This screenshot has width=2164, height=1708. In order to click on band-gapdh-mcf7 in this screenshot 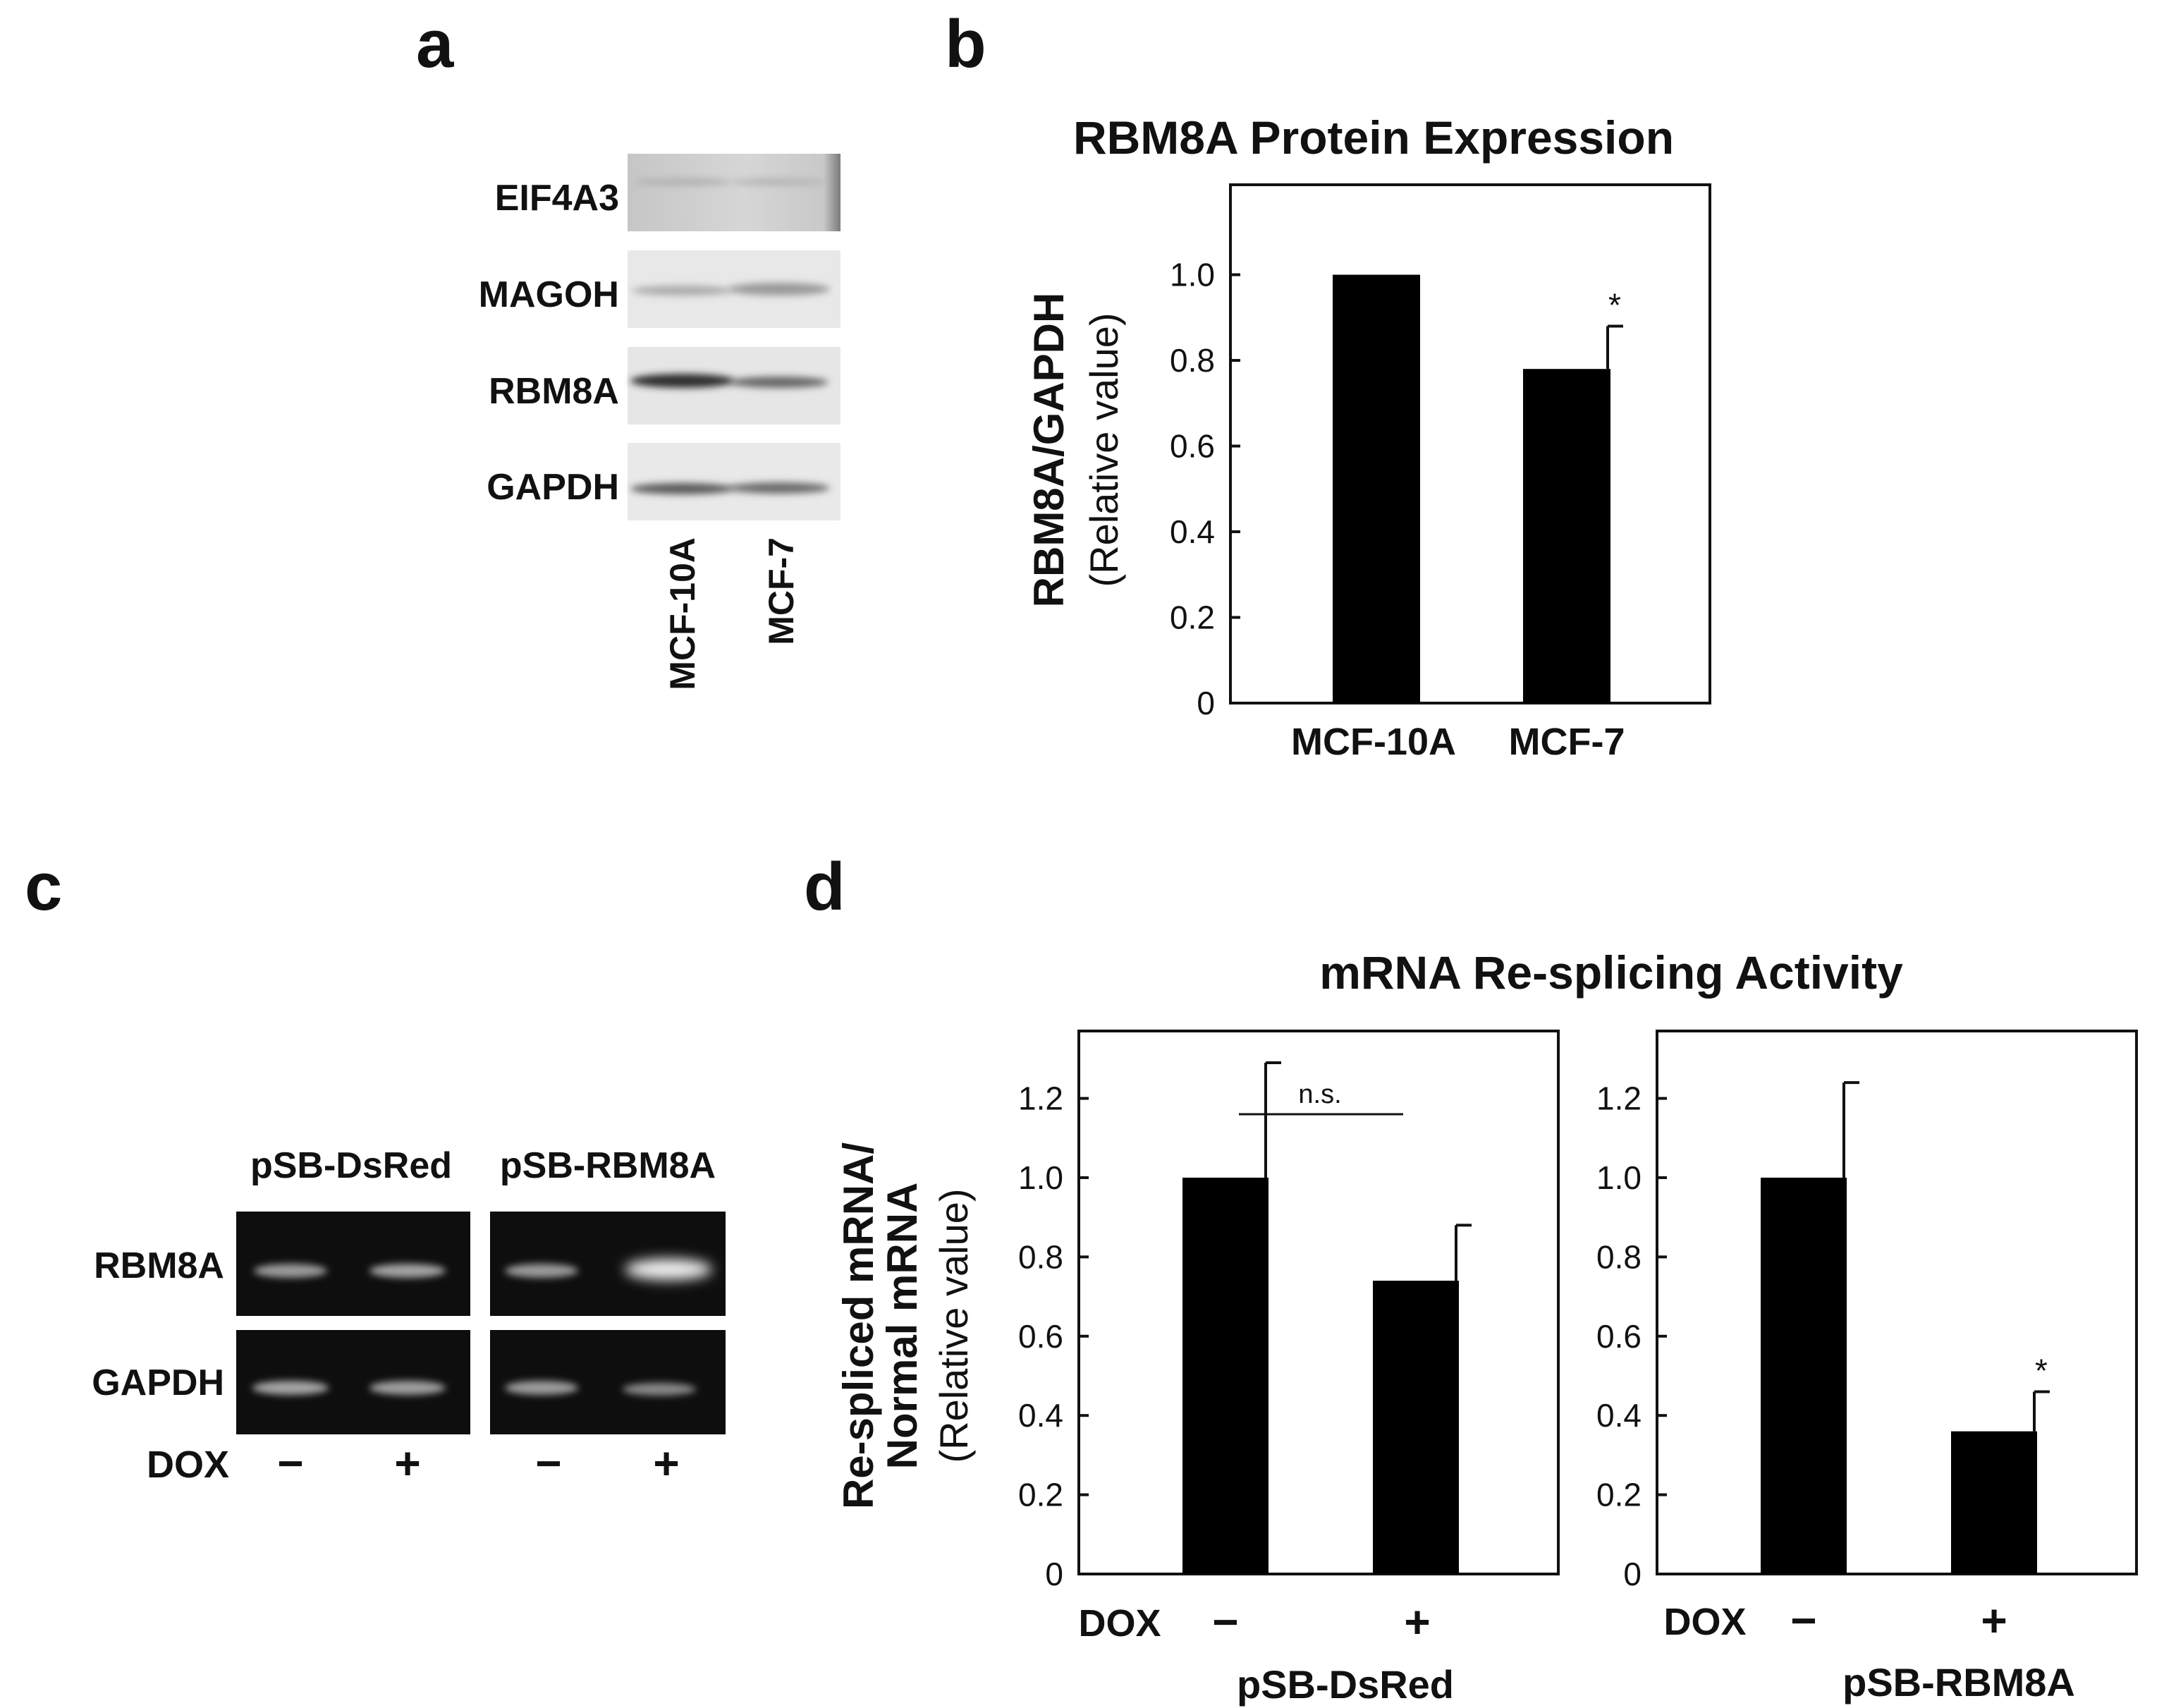, I will do `click(779, 488)`.